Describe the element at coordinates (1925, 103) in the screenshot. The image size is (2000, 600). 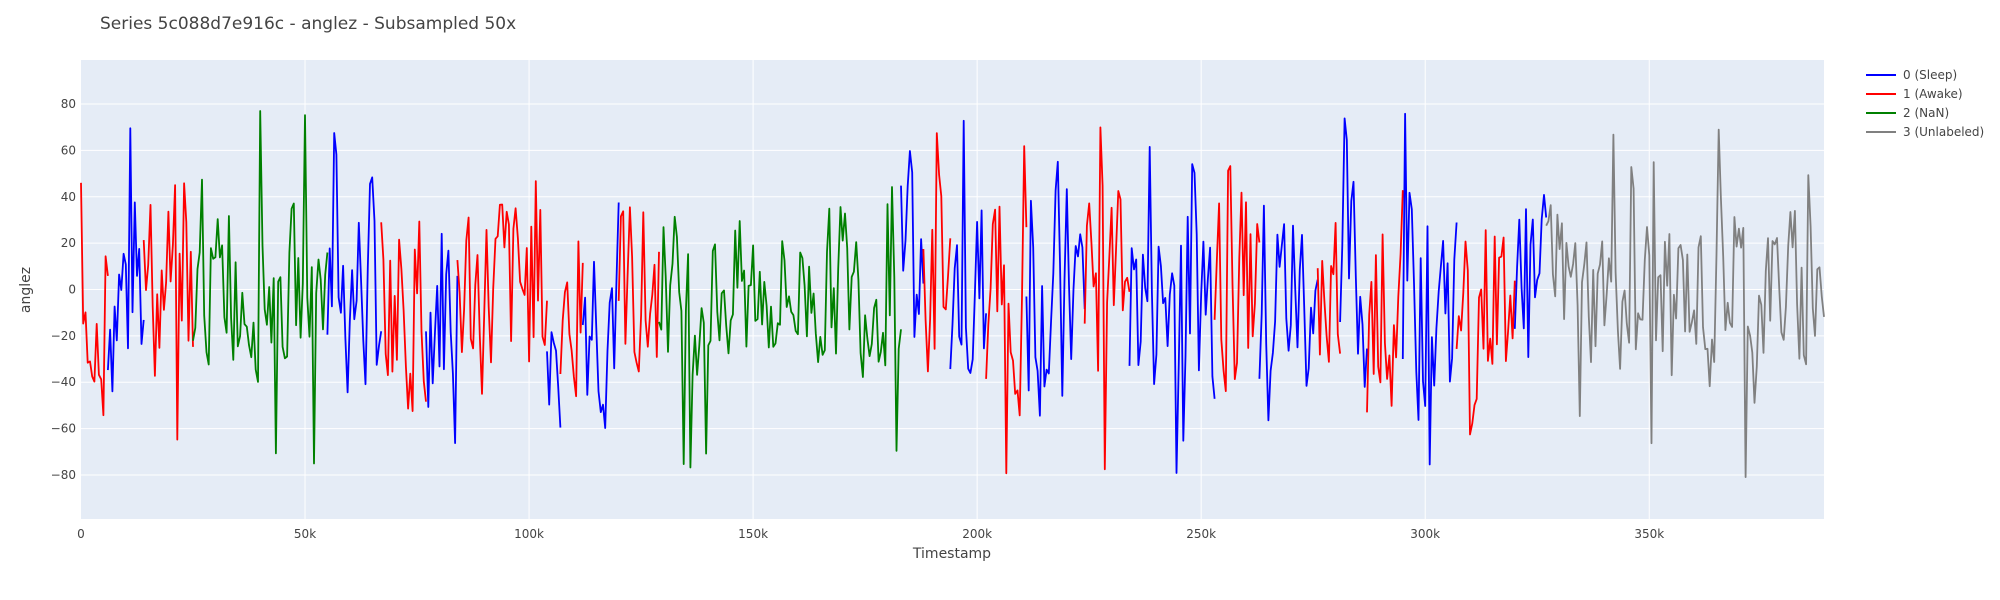
I see `legend: 0 (Sleep) 1 (Awake) 2 (NaN) 3 (Unlabeled)` at that location.